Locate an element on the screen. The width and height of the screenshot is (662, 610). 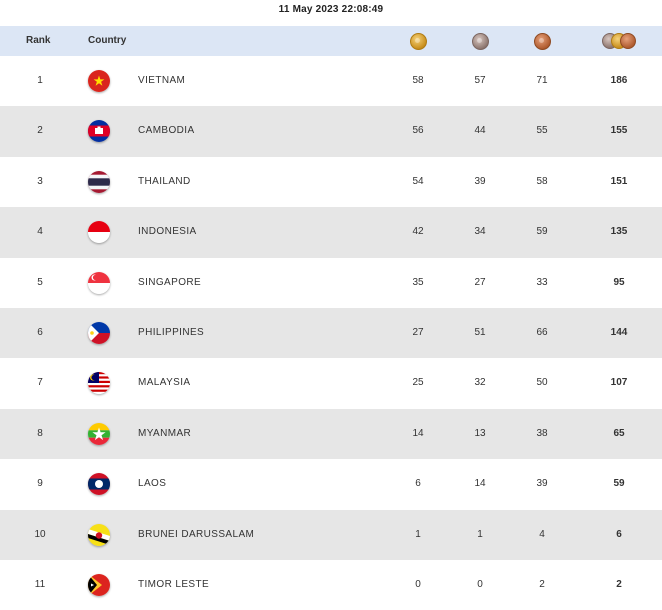
table-row: 5 SINGAPORE 35 27 33 95 is located at coordinates (331, 283).